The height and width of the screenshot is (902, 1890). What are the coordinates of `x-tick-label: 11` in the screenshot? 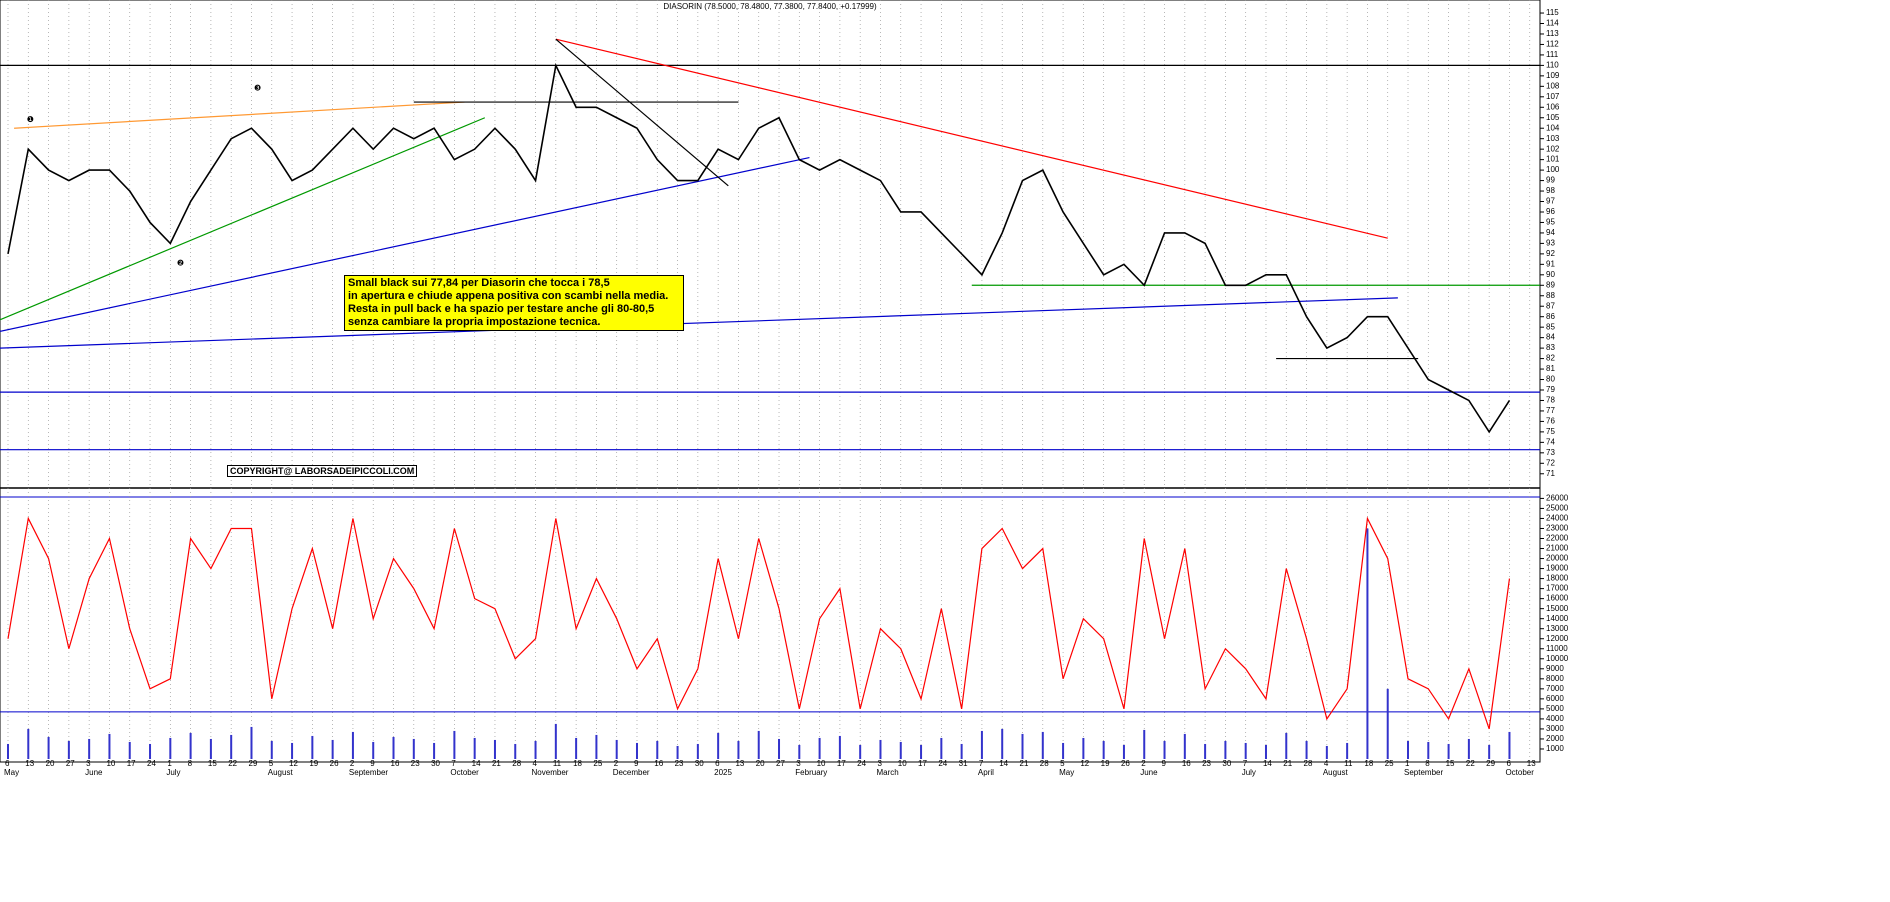 It's located at (557, 763).